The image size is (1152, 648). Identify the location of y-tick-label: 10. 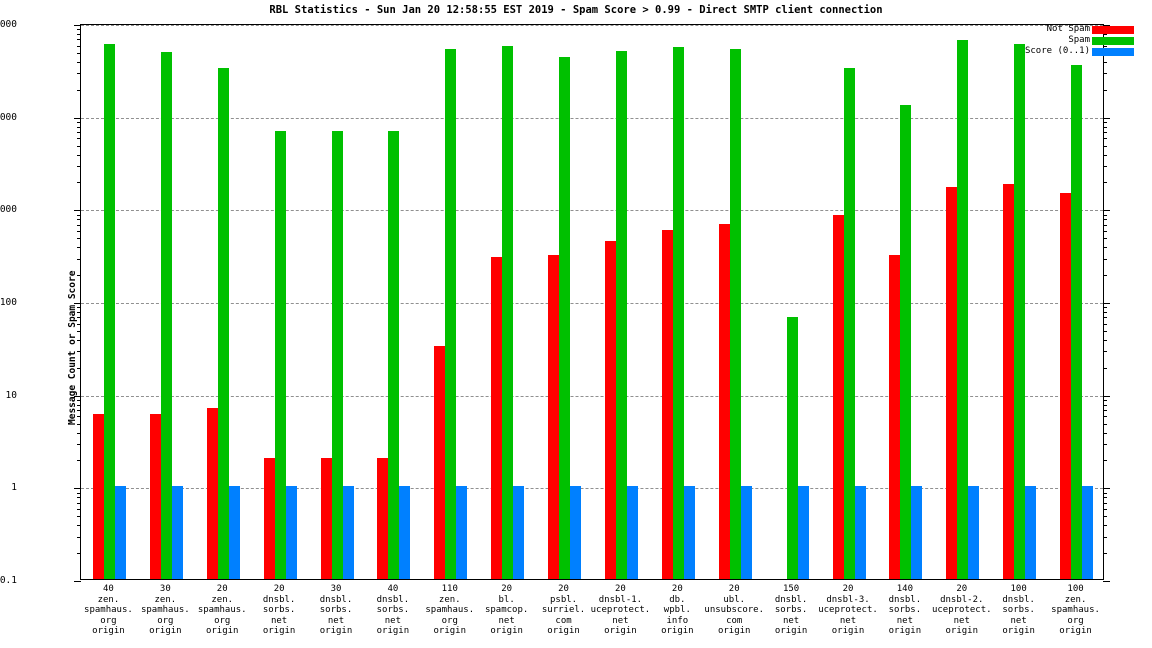
(11, 395).